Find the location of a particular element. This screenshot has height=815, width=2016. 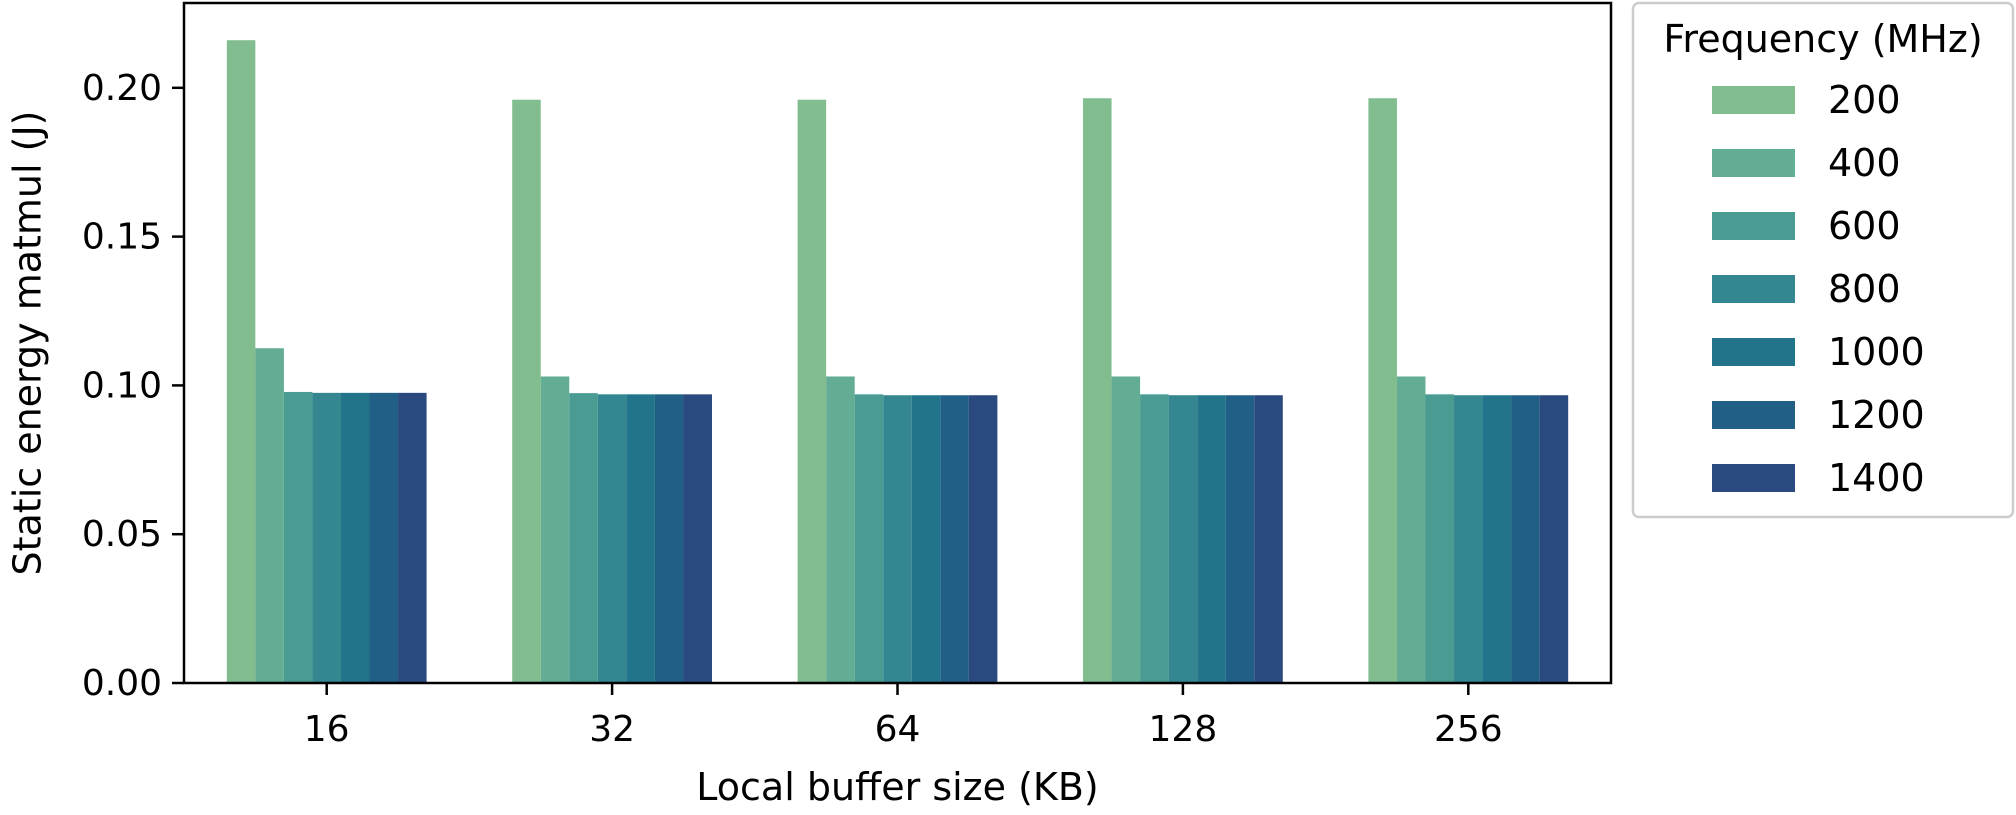

y-tick-label: 0.10 is located at coordinates (122, 385).